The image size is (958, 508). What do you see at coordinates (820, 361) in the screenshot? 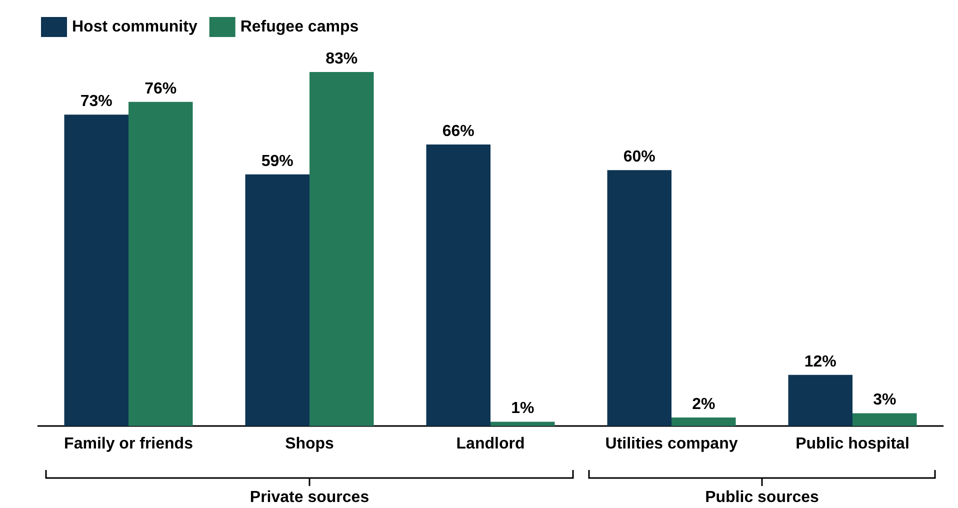
I see `data-label: 12%` at bounding box center [820, 361].